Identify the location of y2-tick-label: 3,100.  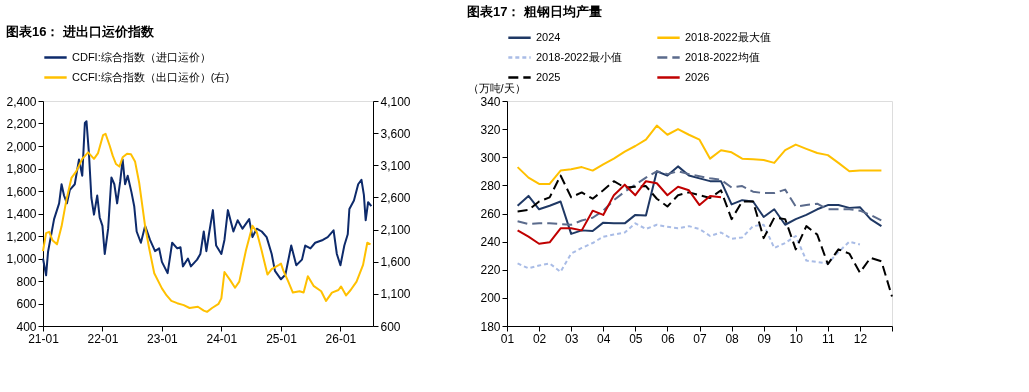
(395, 165).